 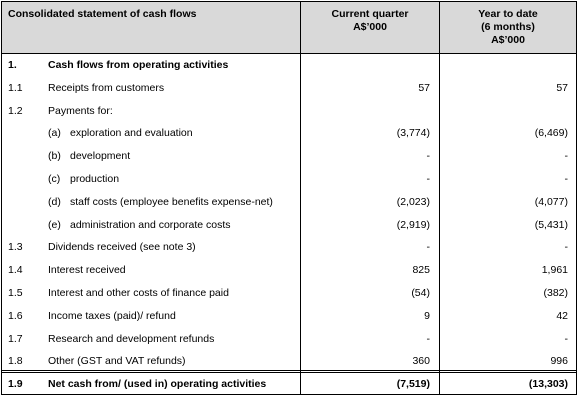 I want to click on sub-item: (d), so click(x=54, y=201).